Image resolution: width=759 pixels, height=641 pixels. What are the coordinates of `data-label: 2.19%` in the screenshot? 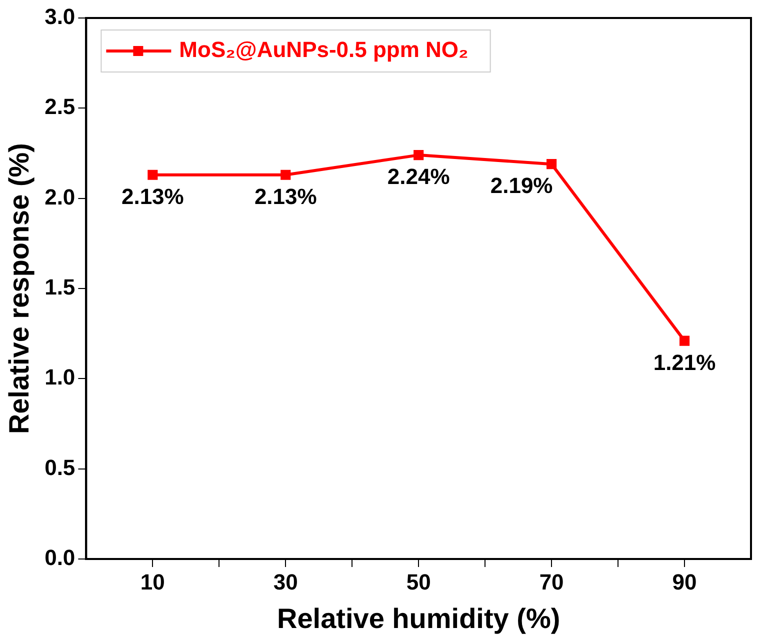 It's located at (521, 185).